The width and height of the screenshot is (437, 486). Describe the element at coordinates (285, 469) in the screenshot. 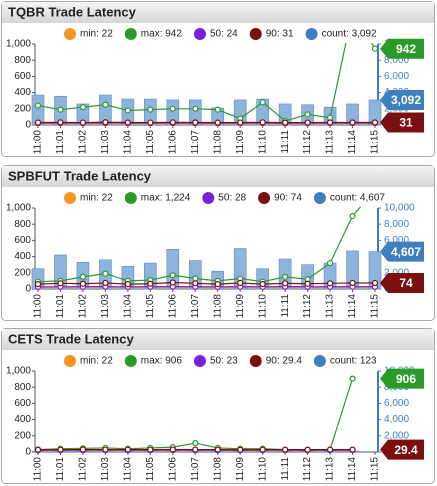

I see `x-tick-label: 11:11` at that location.